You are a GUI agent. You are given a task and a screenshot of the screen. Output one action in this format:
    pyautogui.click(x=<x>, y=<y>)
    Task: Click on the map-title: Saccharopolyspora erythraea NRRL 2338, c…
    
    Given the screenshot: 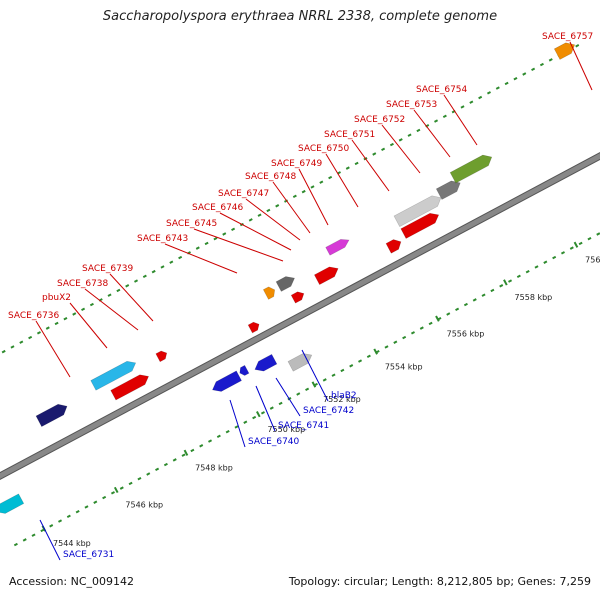 What is the action you would take?
    pyautogui.click(x=300, y=16)
    